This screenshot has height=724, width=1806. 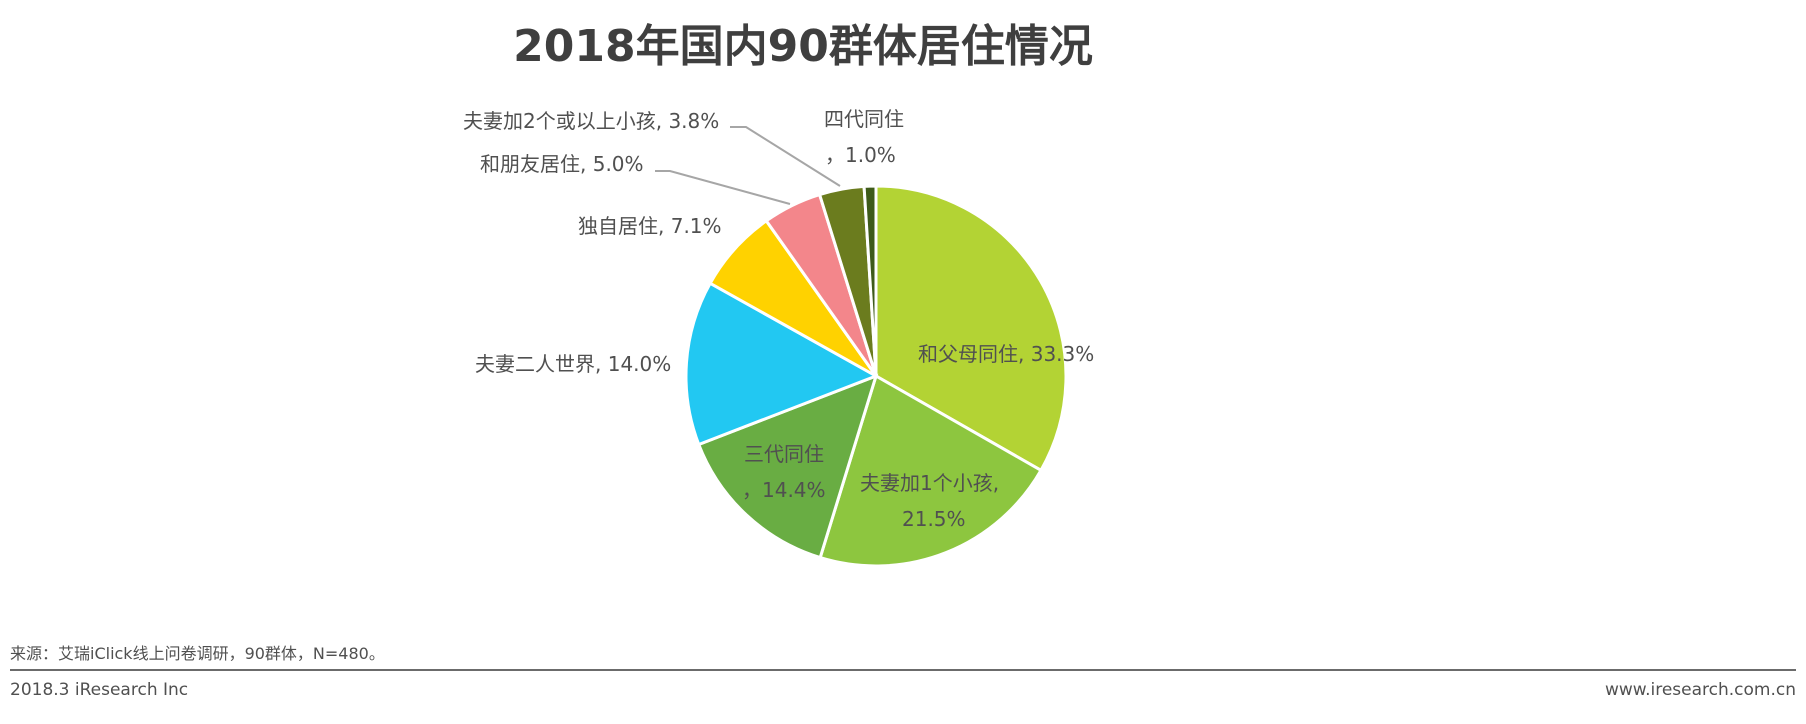 I want to click on source-note: 来源：艾瑞iClick线上问卷调研，90群体，N=480。, so click(x=197, y=653).